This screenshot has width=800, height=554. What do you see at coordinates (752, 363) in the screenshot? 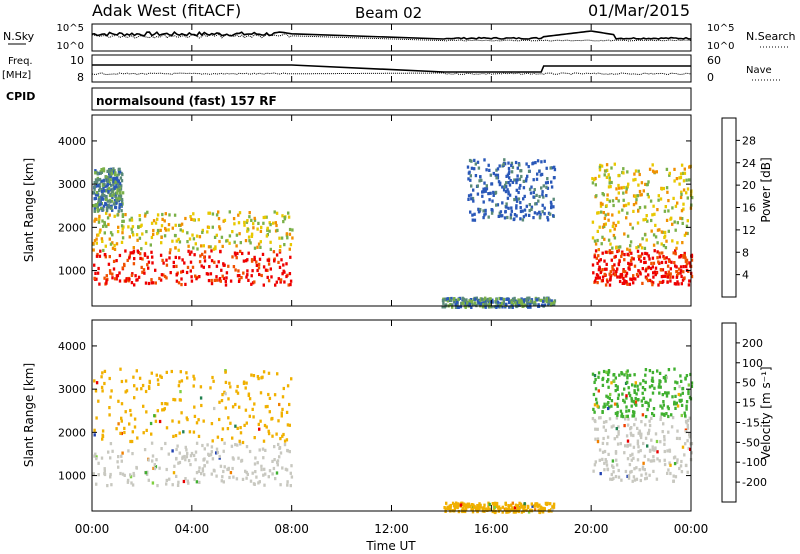
I see `colorbar-tick-label: 100` at bounding box center [752, 363].